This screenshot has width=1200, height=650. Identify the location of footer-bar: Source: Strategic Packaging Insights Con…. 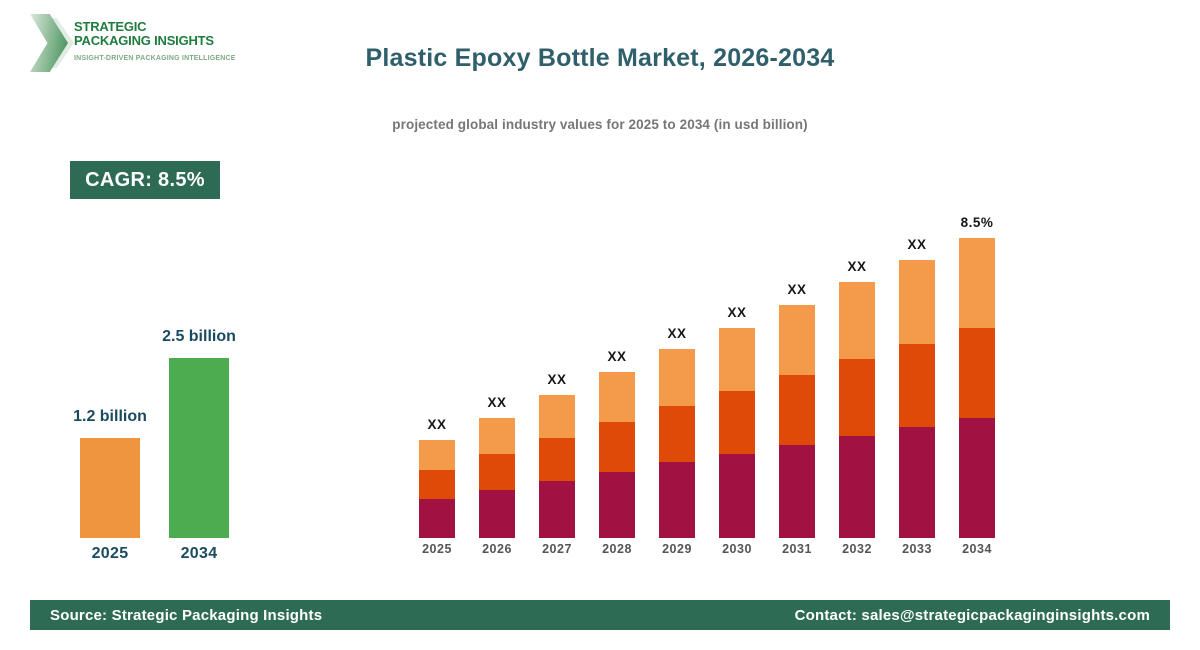
(600, 615).